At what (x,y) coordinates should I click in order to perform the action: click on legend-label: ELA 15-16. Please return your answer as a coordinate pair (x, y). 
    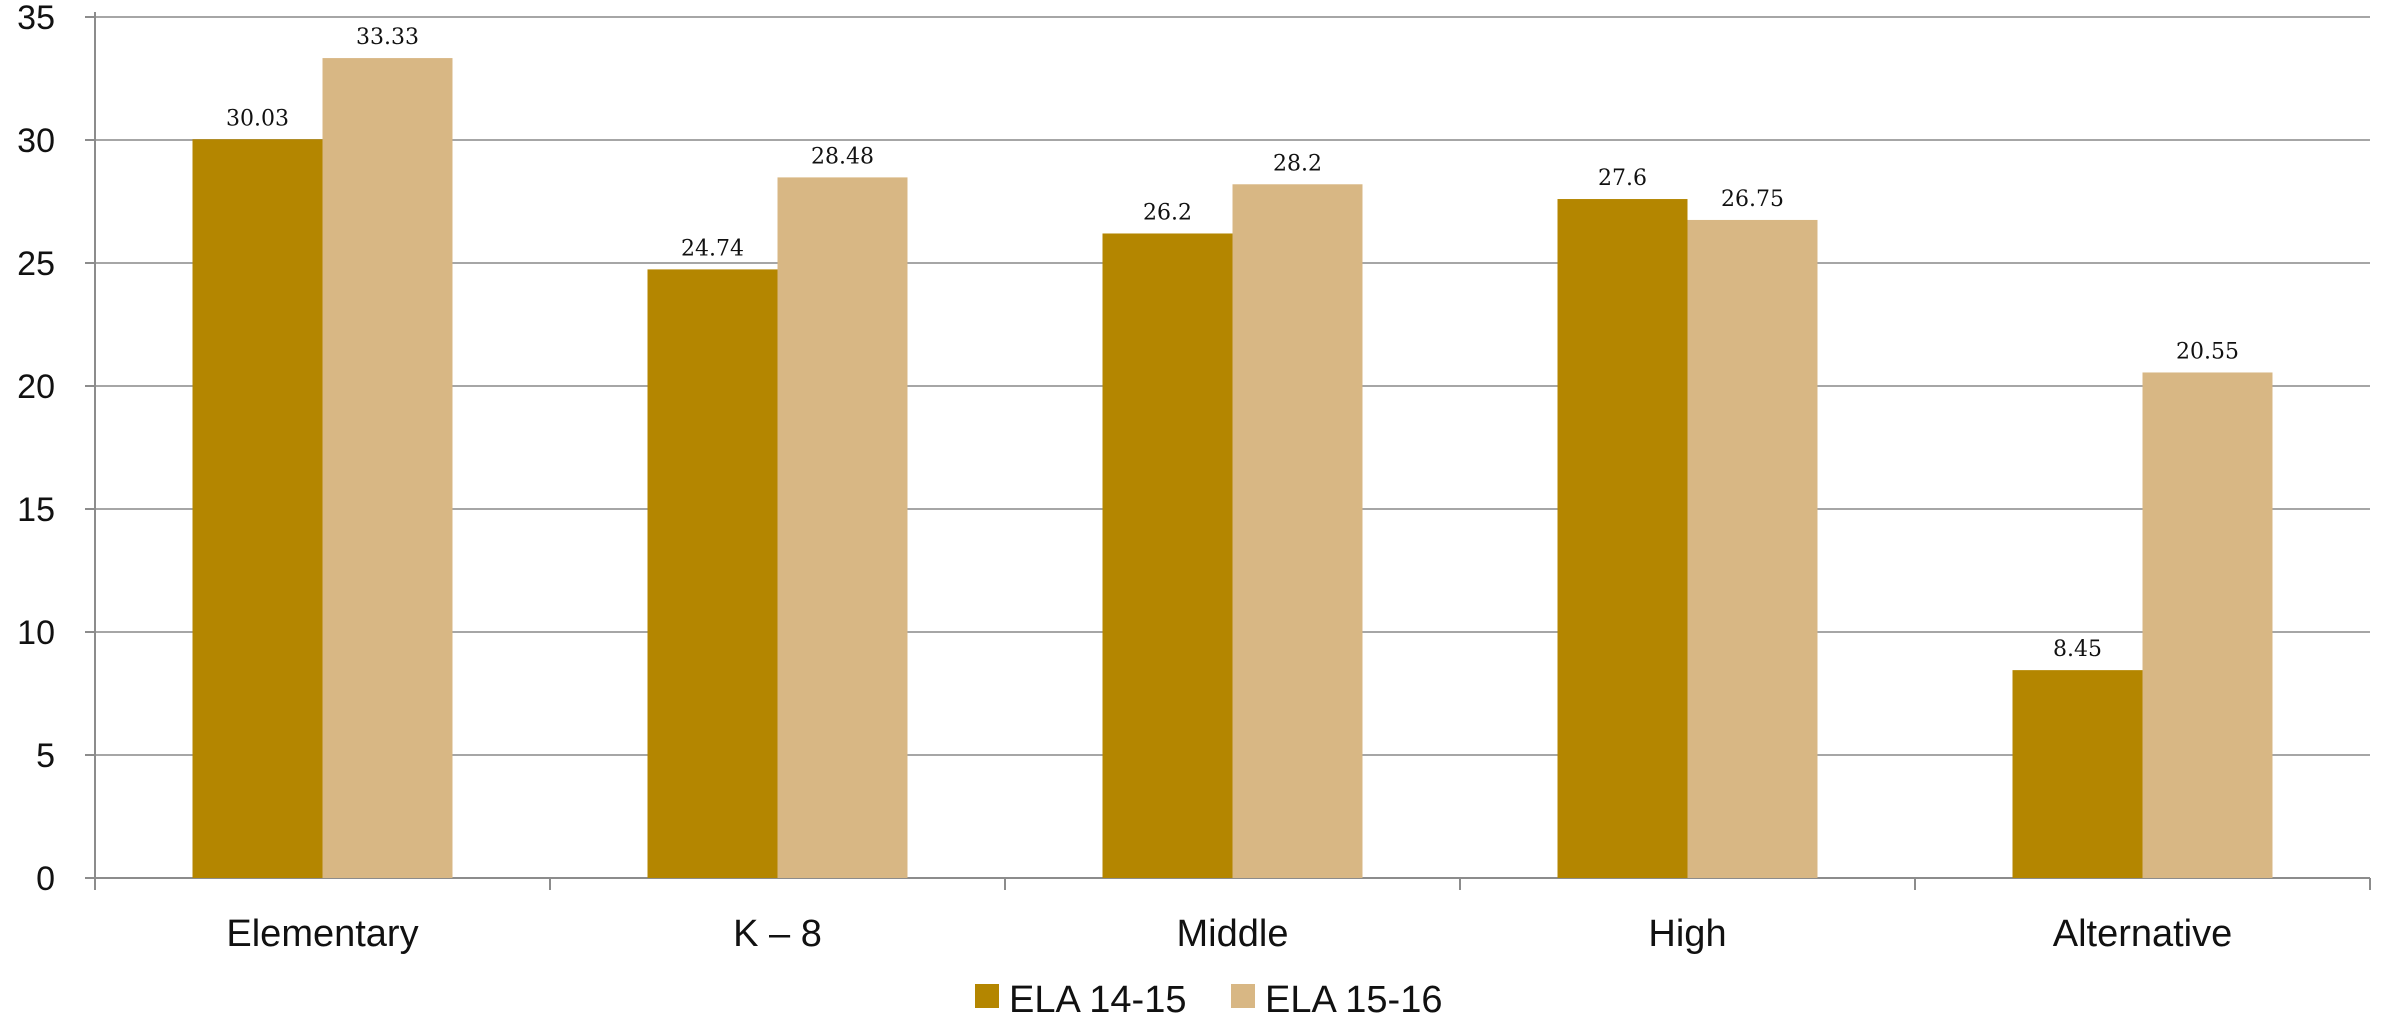
    Looking at the image, I should click on (1353, 1000).